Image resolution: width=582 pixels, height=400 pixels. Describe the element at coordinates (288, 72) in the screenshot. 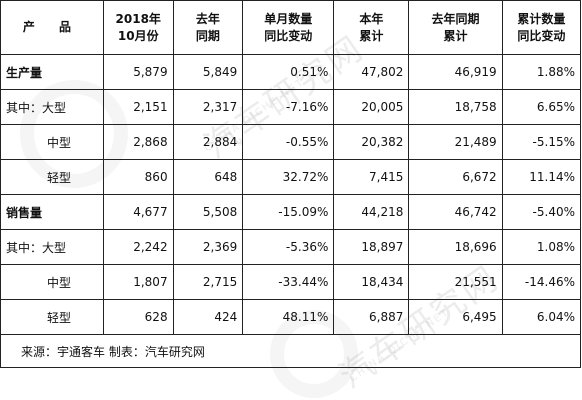

I see `table-cell: 0.51%` at that location.